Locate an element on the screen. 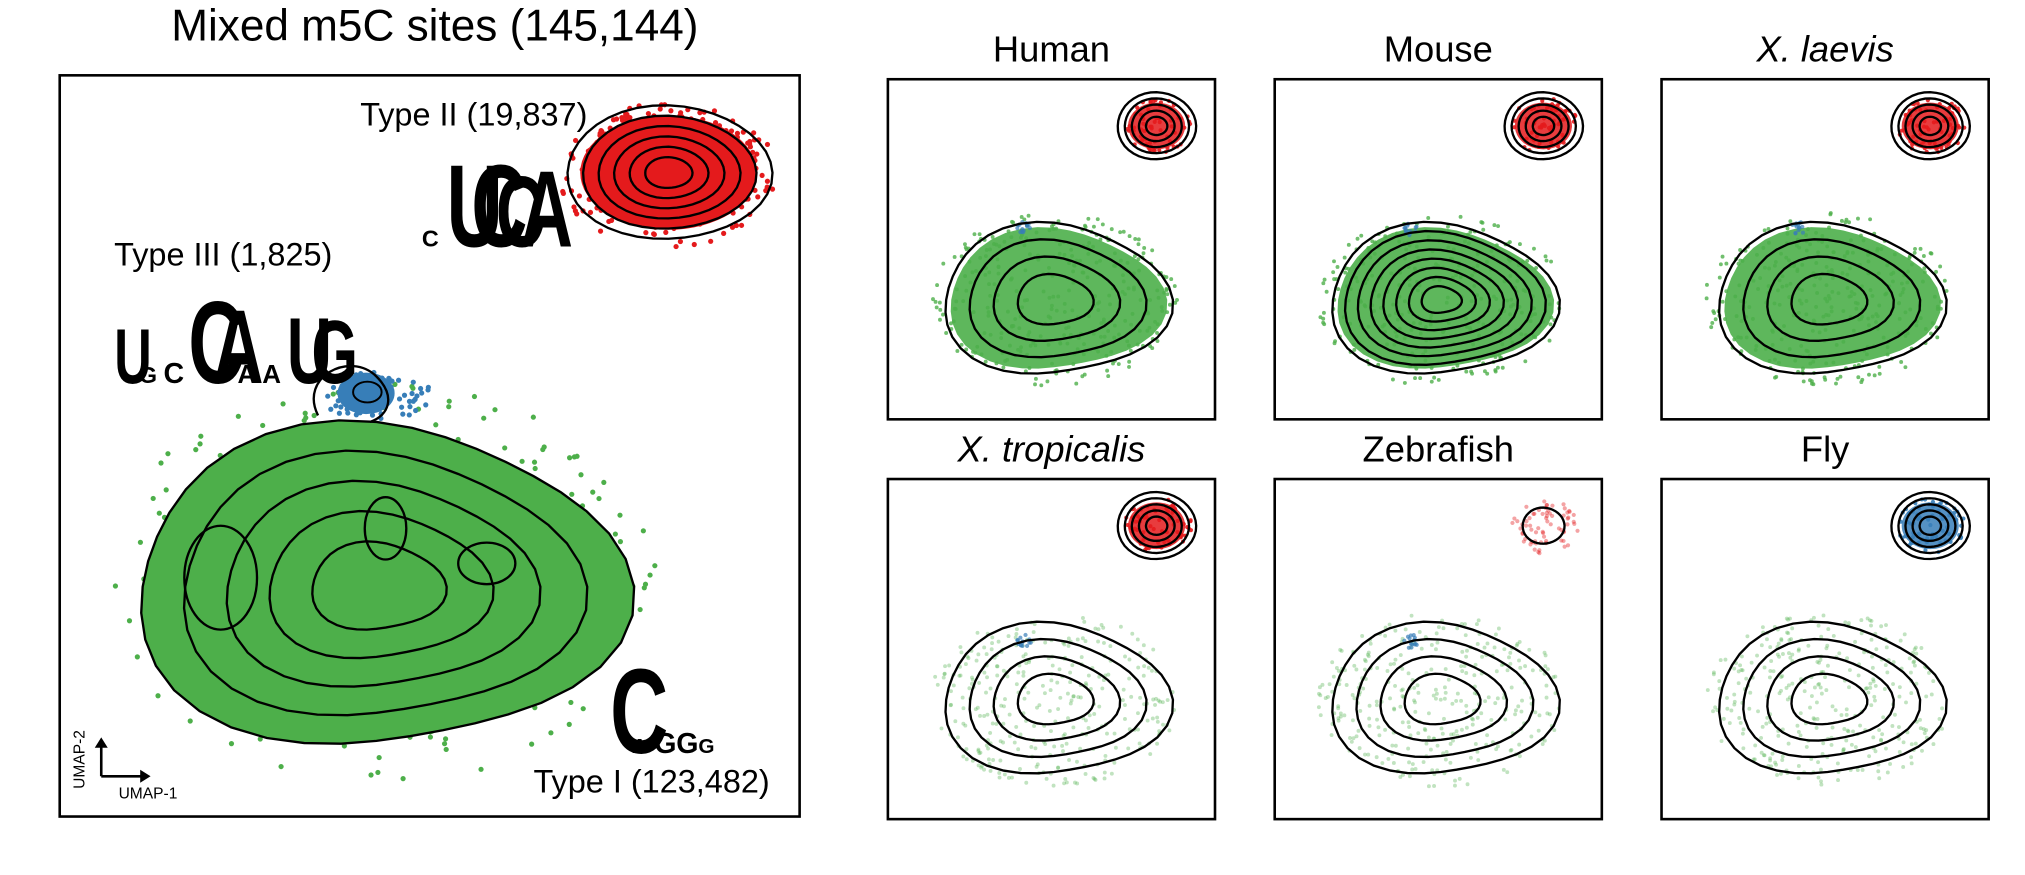 The width and height of the screenshot is (2025, 875). motif-letter: A is located at coordinates (238, 347).